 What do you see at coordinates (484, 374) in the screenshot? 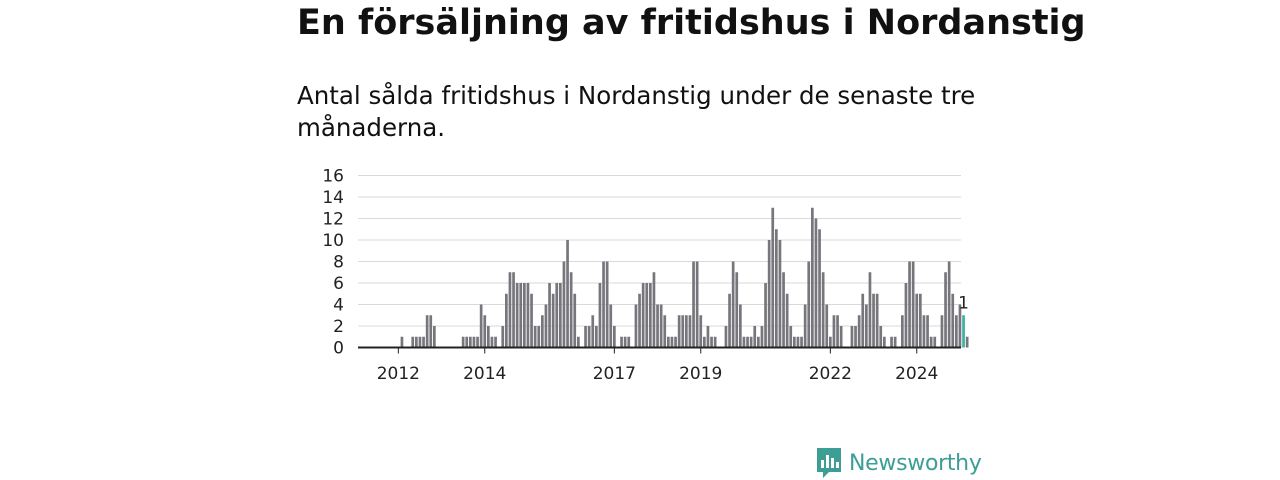
I see `x-tick-label: 2014` at bounding box center [484, 374].